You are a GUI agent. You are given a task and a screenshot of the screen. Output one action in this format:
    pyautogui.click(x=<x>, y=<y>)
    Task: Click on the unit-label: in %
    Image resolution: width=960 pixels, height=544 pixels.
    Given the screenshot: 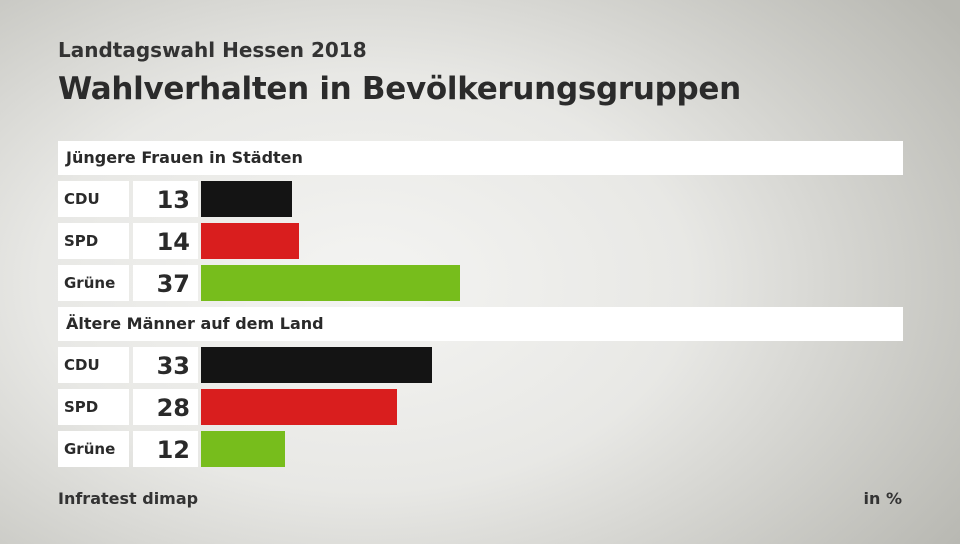 What is the action you would take?
    pyautogui.click(x=882, y=498)
    